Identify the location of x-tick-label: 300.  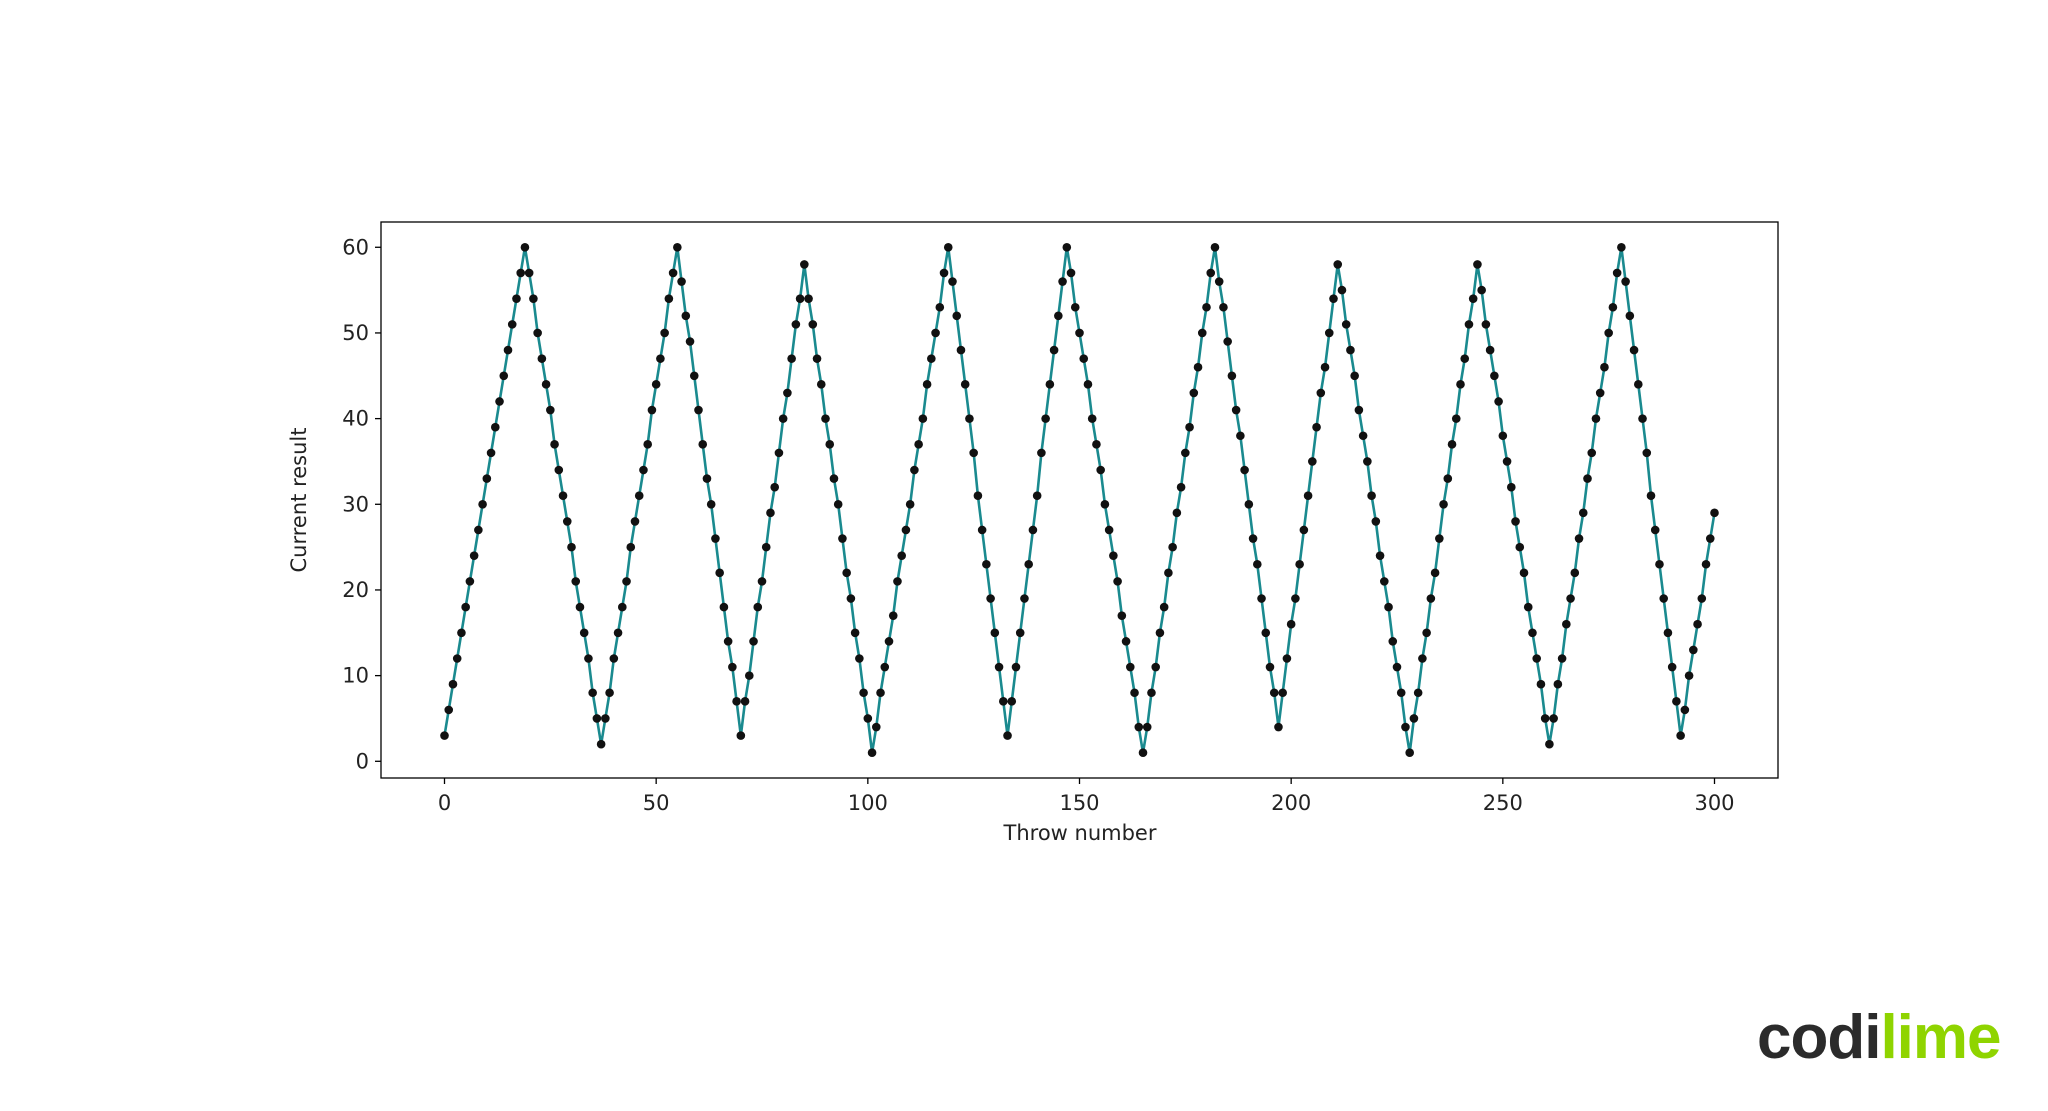
(1714, 803).